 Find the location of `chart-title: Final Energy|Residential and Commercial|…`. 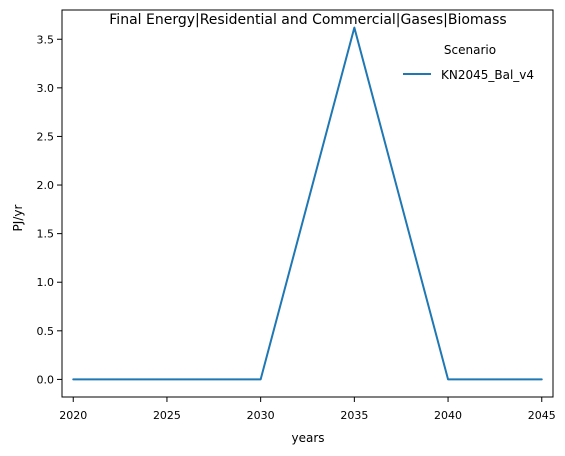

chart-title: Final Energy|Residential and Commercial|… is located at coordinates (307, 20).